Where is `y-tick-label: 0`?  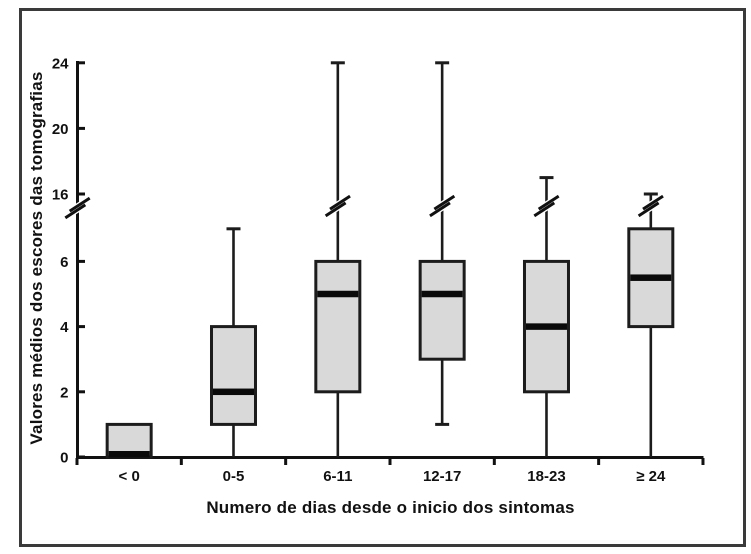 y-tick-label: 0 is located at coordinates (64, 458).